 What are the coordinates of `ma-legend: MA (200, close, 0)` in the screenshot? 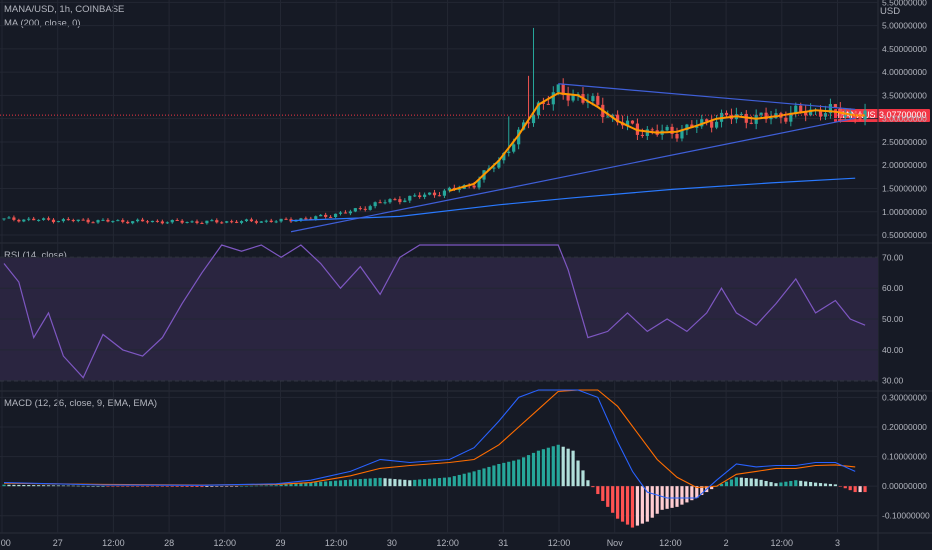 It's located at (42, 23).